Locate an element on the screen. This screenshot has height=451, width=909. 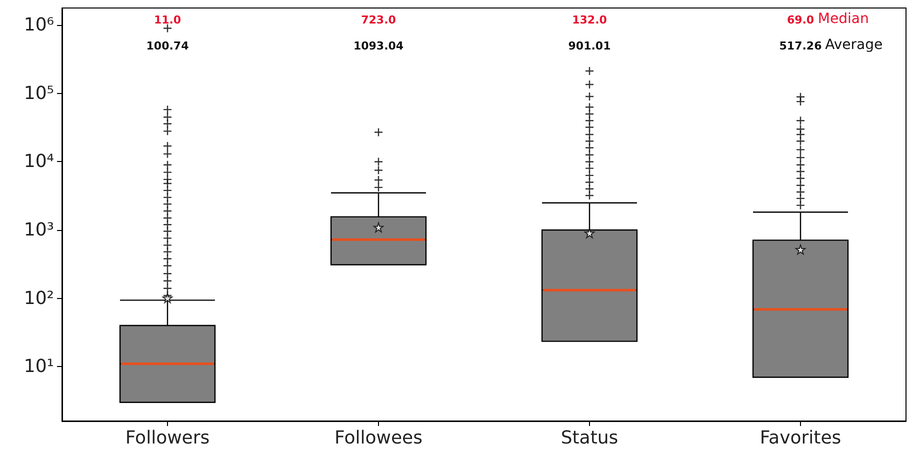
x-tick-label: Followees is located at coordinates (378, 438).